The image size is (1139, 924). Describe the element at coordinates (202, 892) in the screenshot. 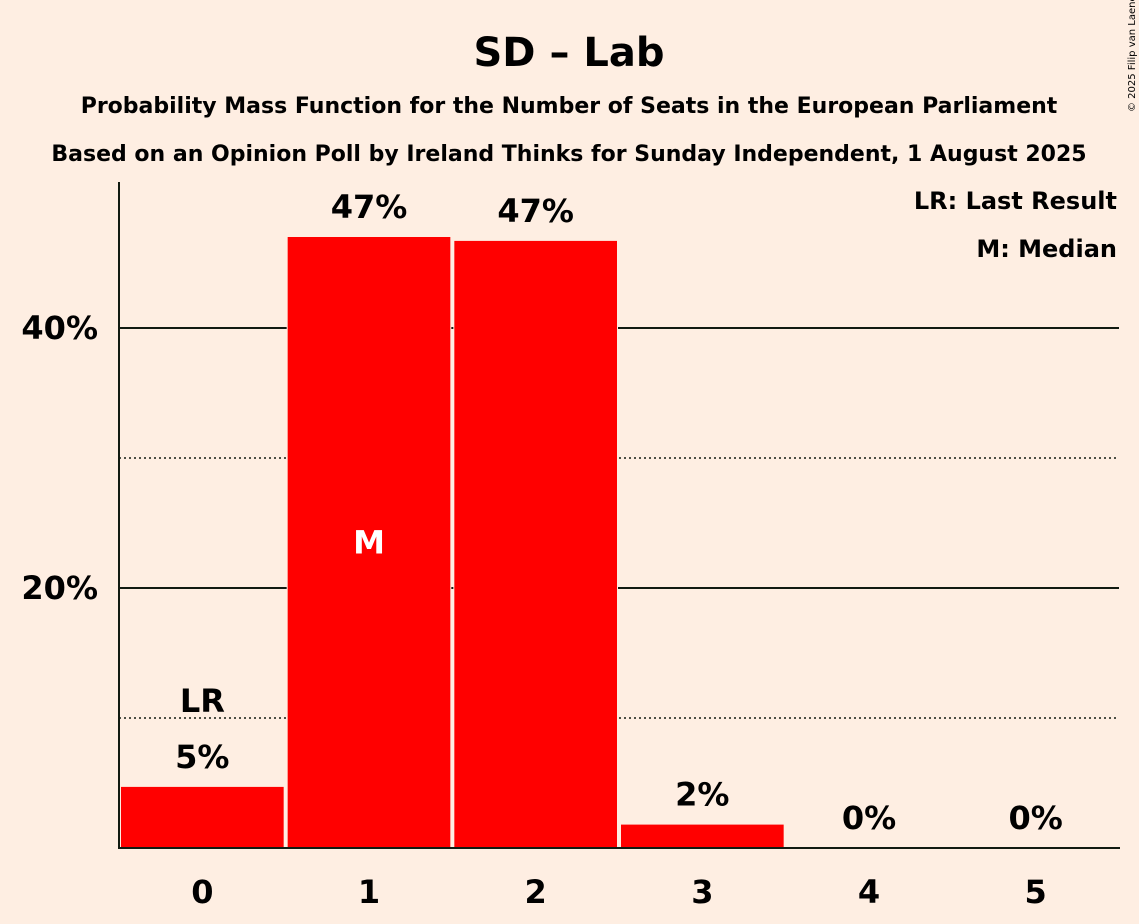

I see `x-tick-label: 0` at that location.